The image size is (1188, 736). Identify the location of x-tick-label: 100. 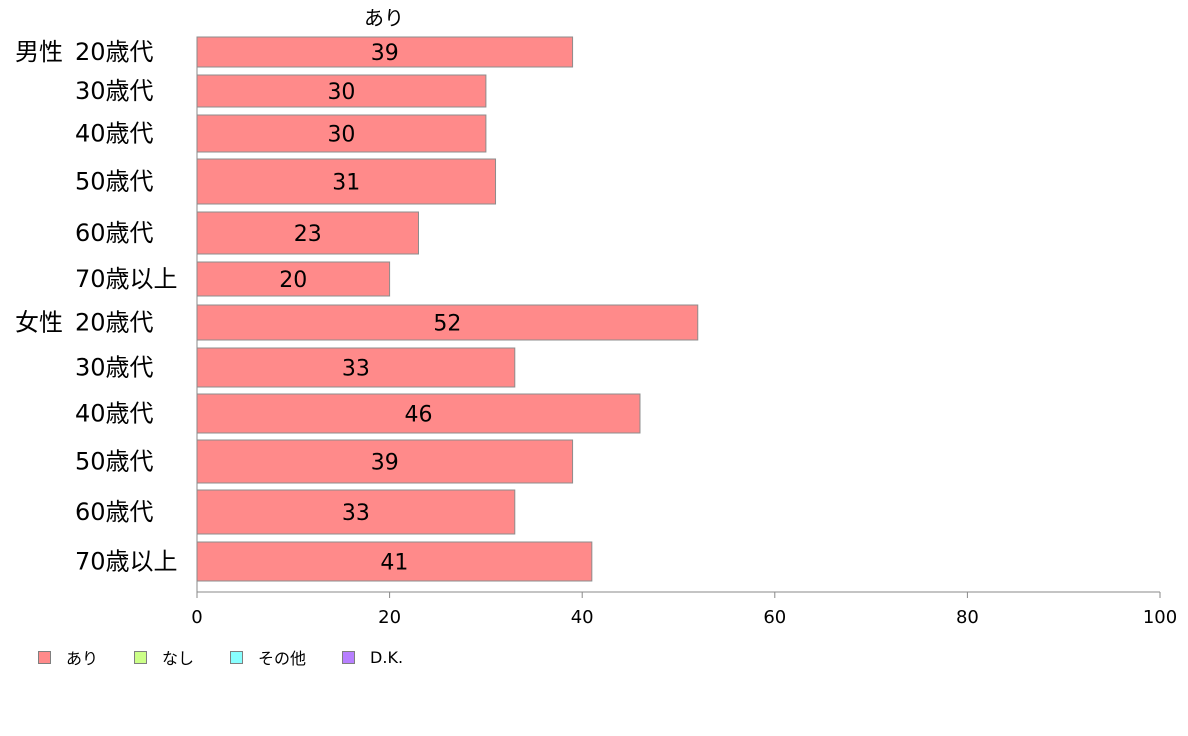
(1160, 617).